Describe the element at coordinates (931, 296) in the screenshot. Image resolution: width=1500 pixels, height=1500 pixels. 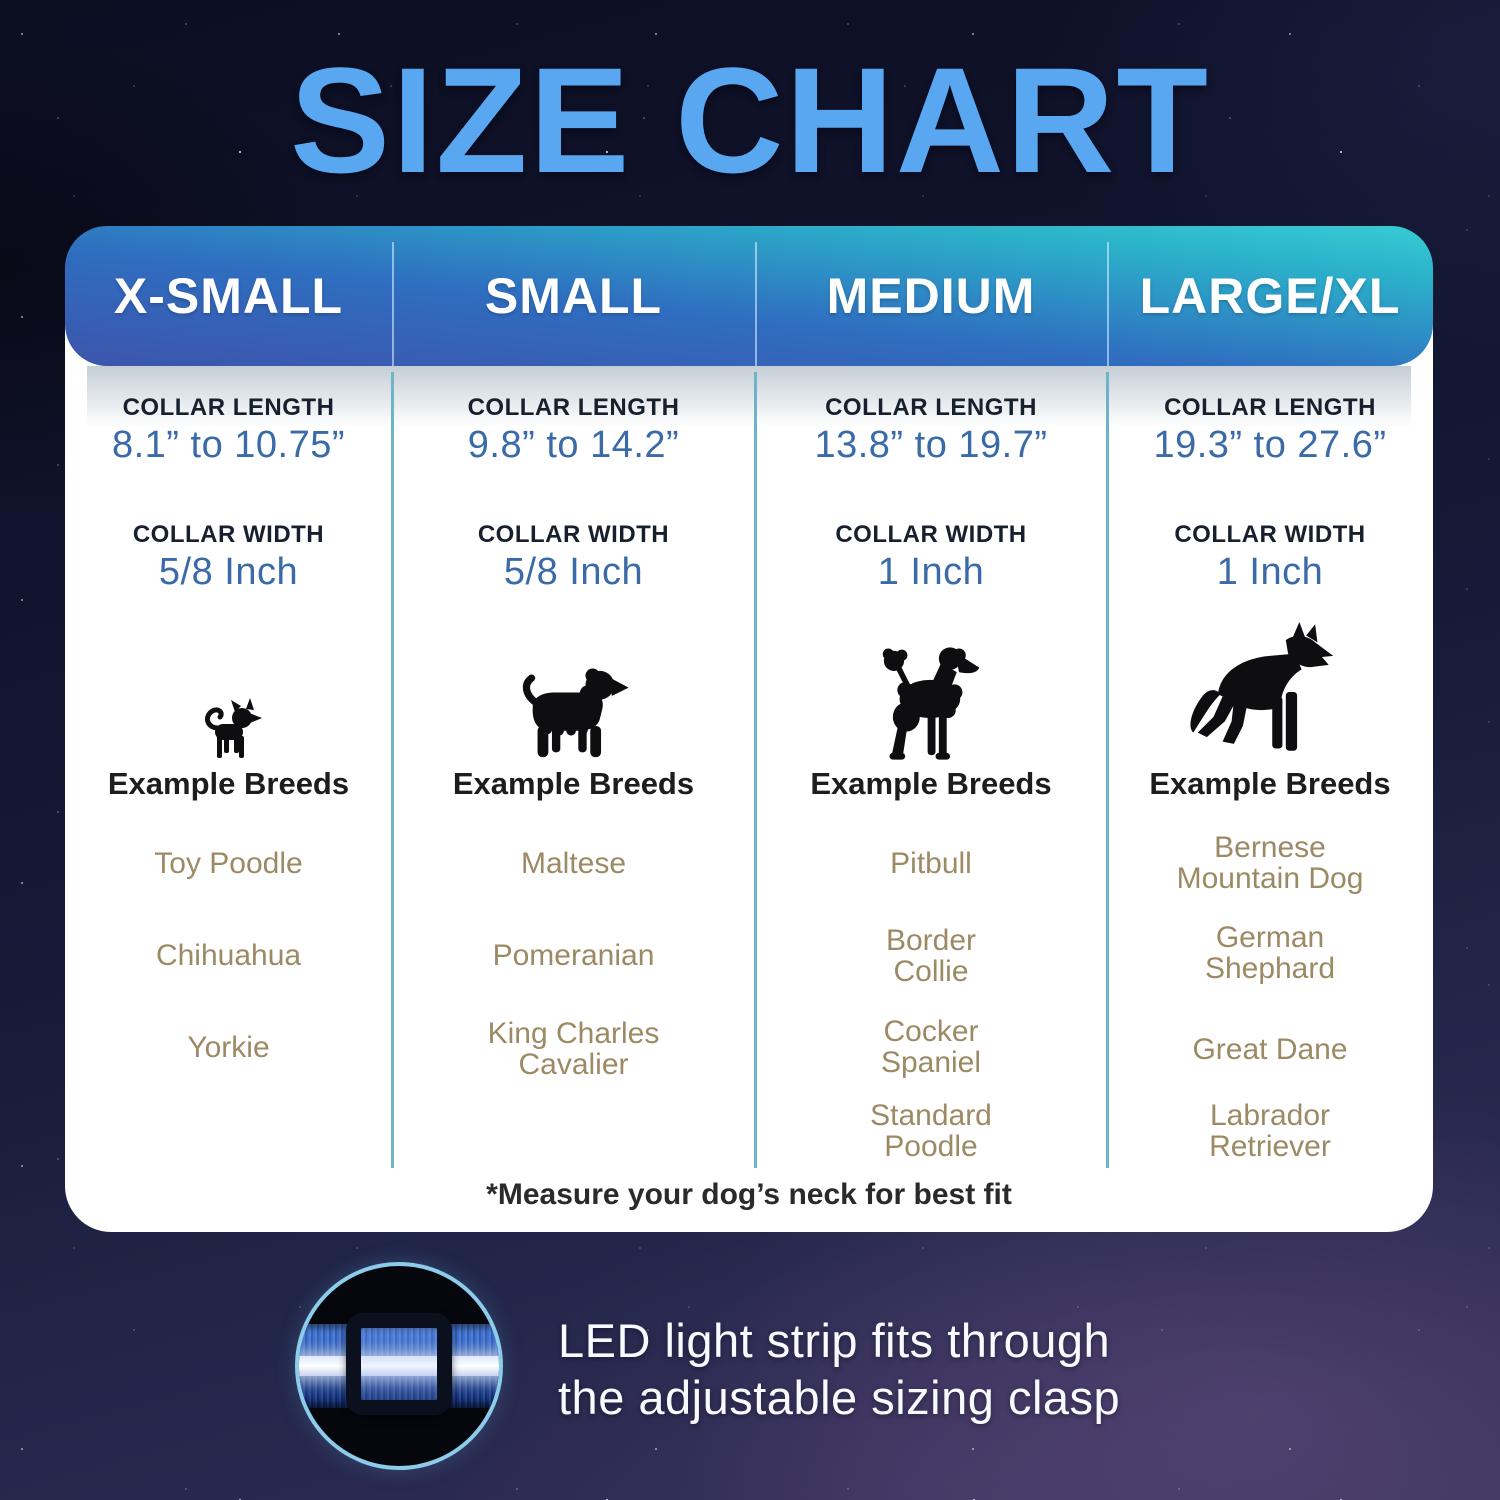
I see `column-header-medium: MEDIUM` at that location.